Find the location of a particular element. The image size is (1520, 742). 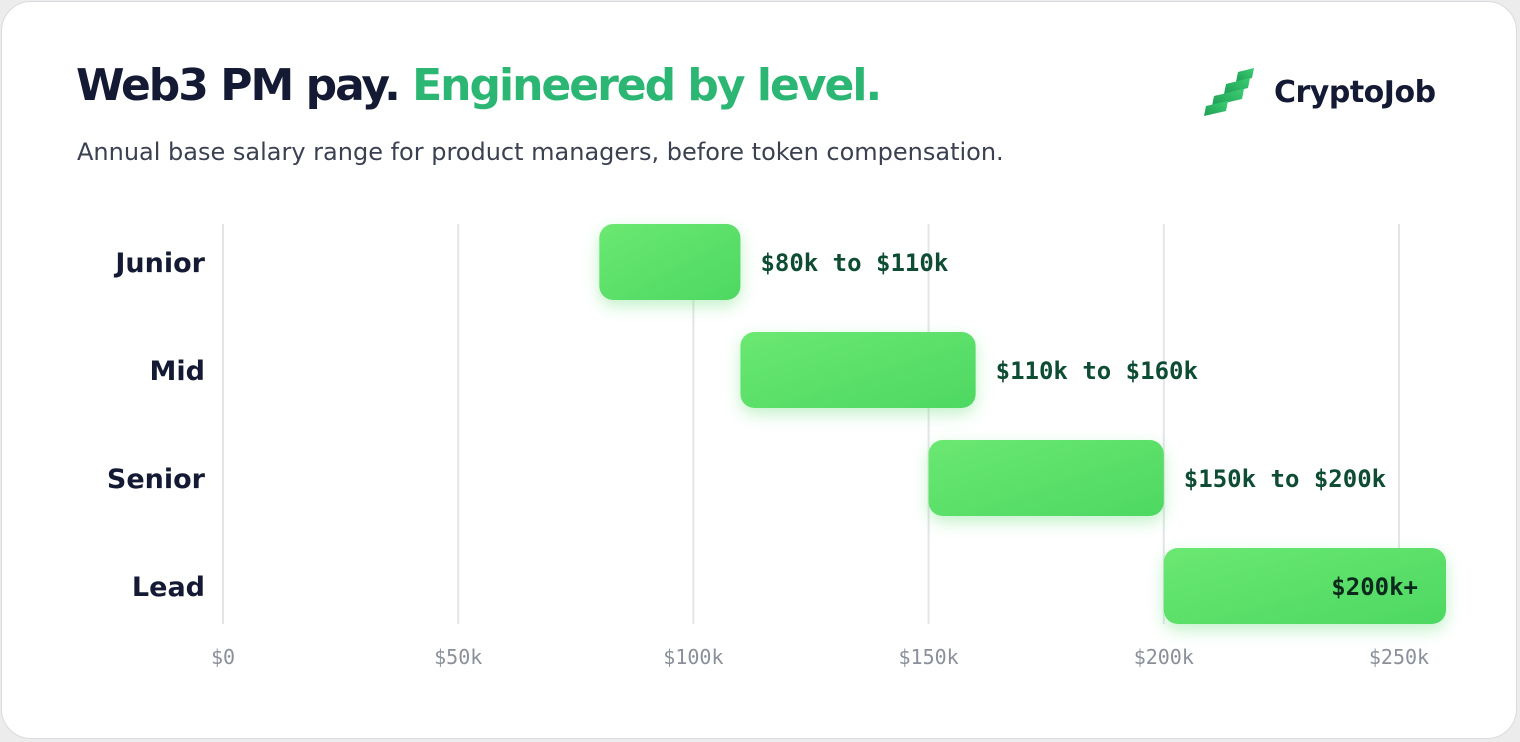

x-tick-label: $250k is located at coordinates (1399, 657).